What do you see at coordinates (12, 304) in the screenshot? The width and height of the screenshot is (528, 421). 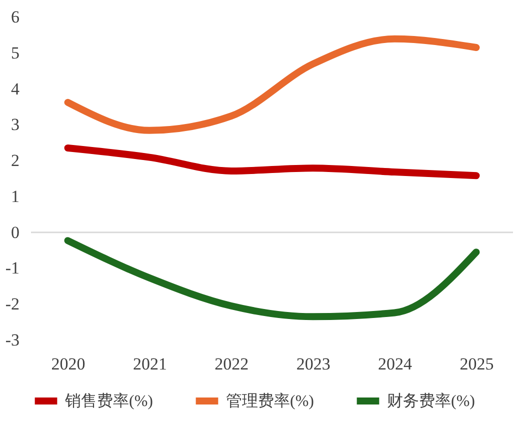 I see `y-tick-label: -2` at bounding box center [12, 304].